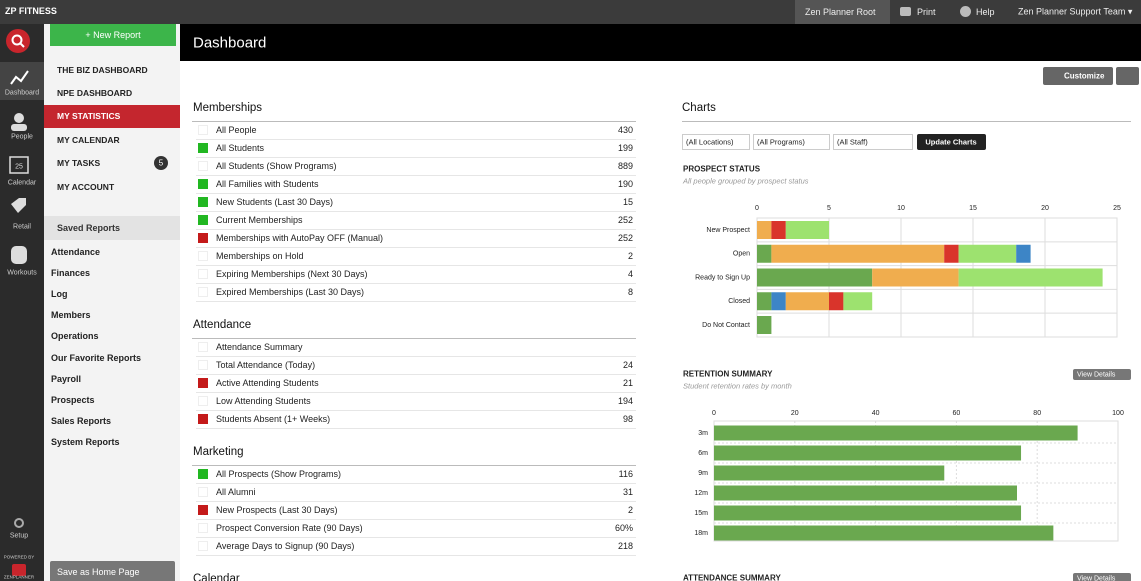 Image resolution: width=1141 pixels, height=581 pixels. I want to click on y-tick-label: Ready to Sign Up, so click(722, 277).